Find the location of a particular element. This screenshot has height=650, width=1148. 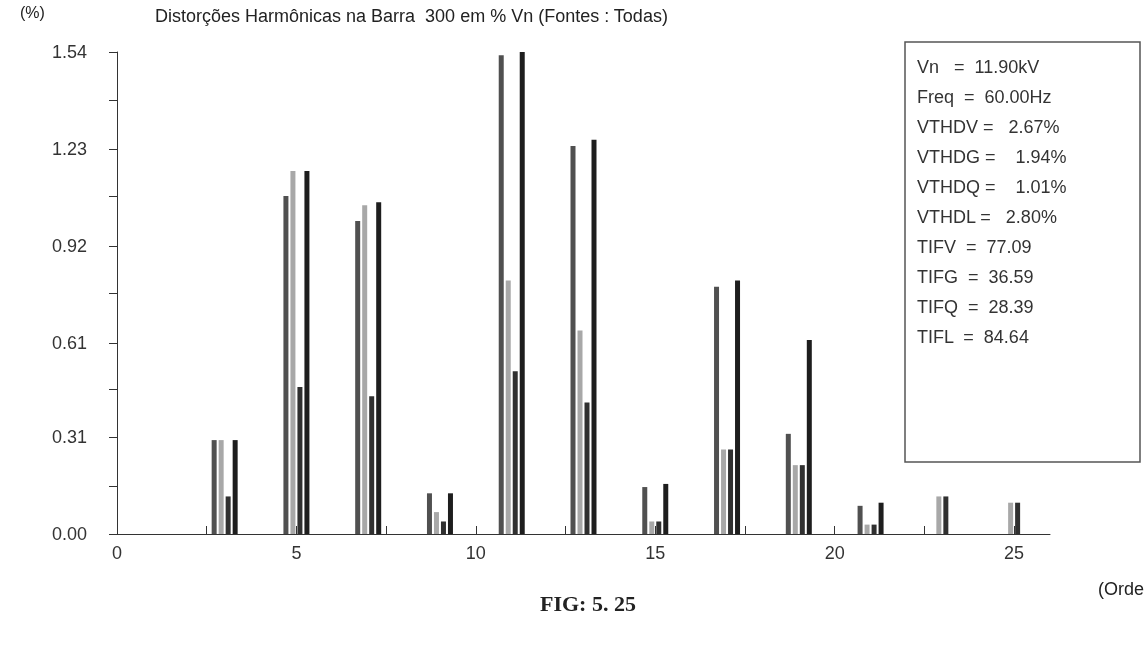

annotation: VTHDV = 2.67% is located at coordinates (988, 127).